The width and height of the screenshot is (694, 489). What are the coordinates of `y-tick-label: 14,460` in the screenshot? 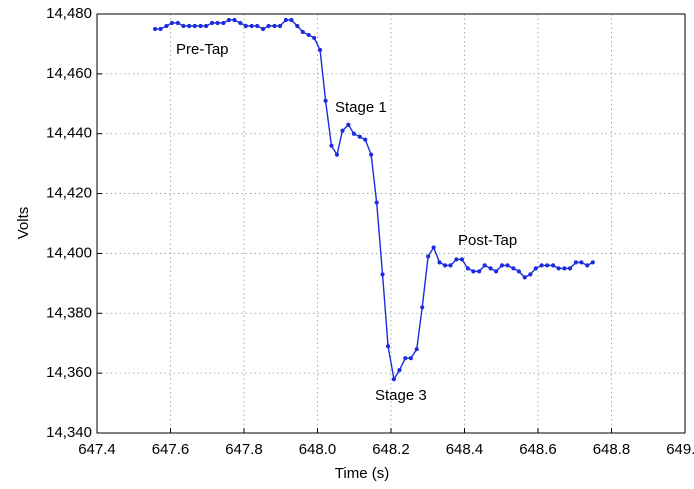 It's located at (69, 73).